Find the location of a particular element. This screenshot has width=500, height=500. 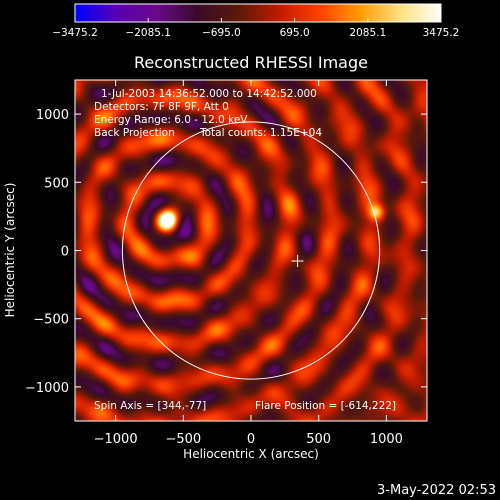

flare-position-label: Flare Position = [-614,222] is located at coordinates (325, 406).